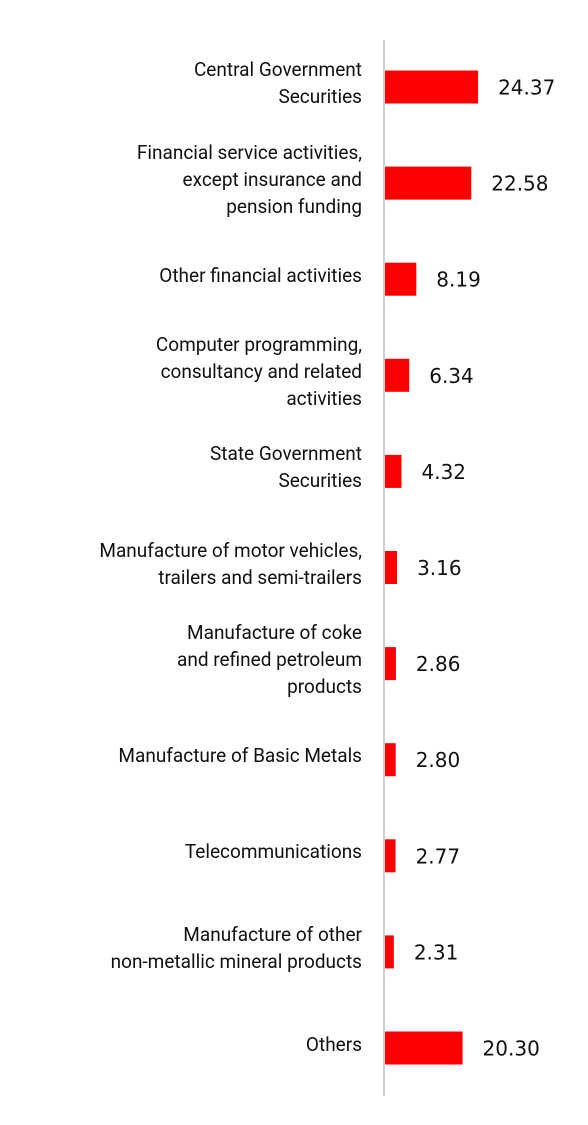 This screenshot has height=1125, width=588. What do you see at coordinates (438, 664) in the screenshot?
I see `value-label: 2.86` at bounding box center [438, 664].